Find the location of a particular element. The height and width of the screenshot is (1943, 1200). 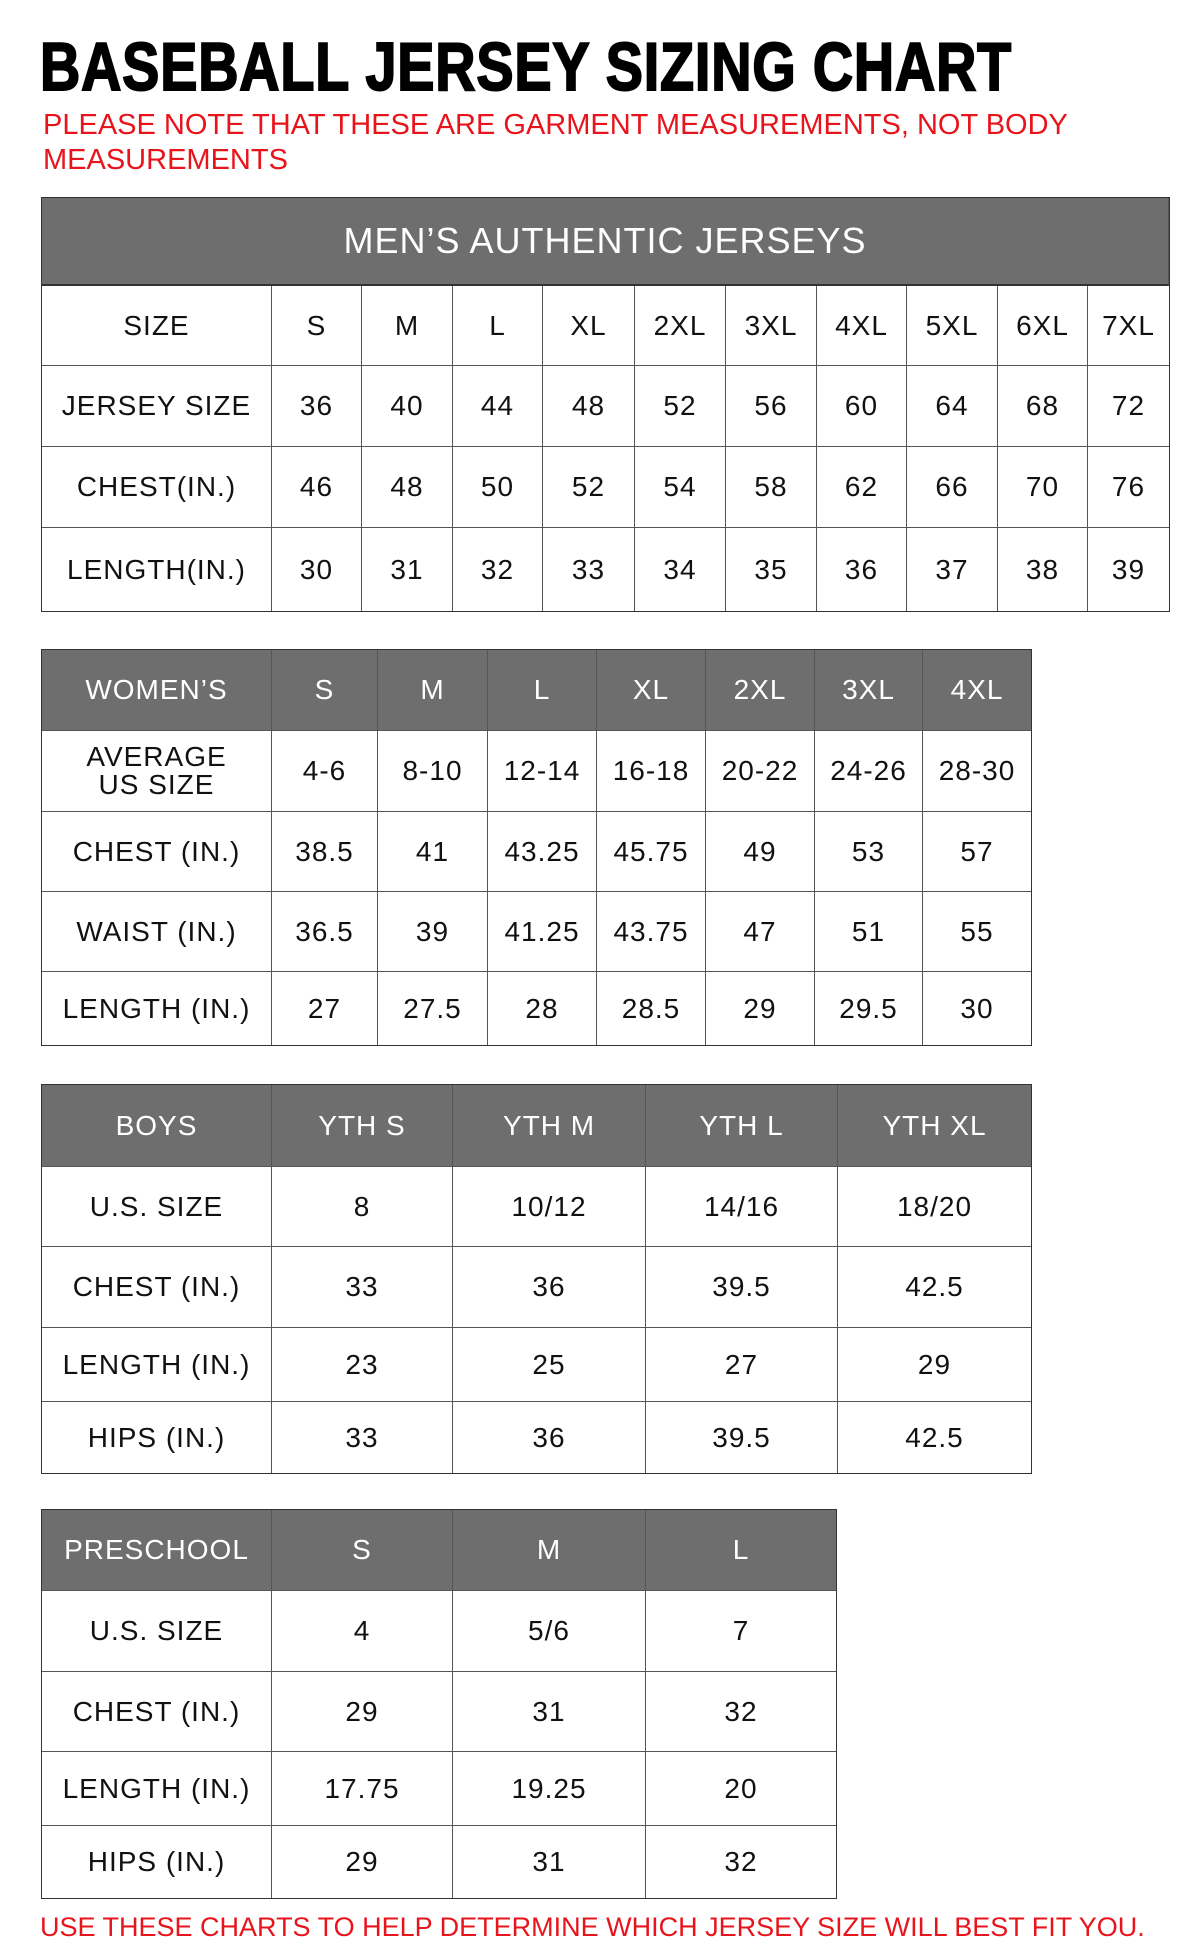

women-row-label: AVERAGE US SIZE is located at coordinates (157, 771).